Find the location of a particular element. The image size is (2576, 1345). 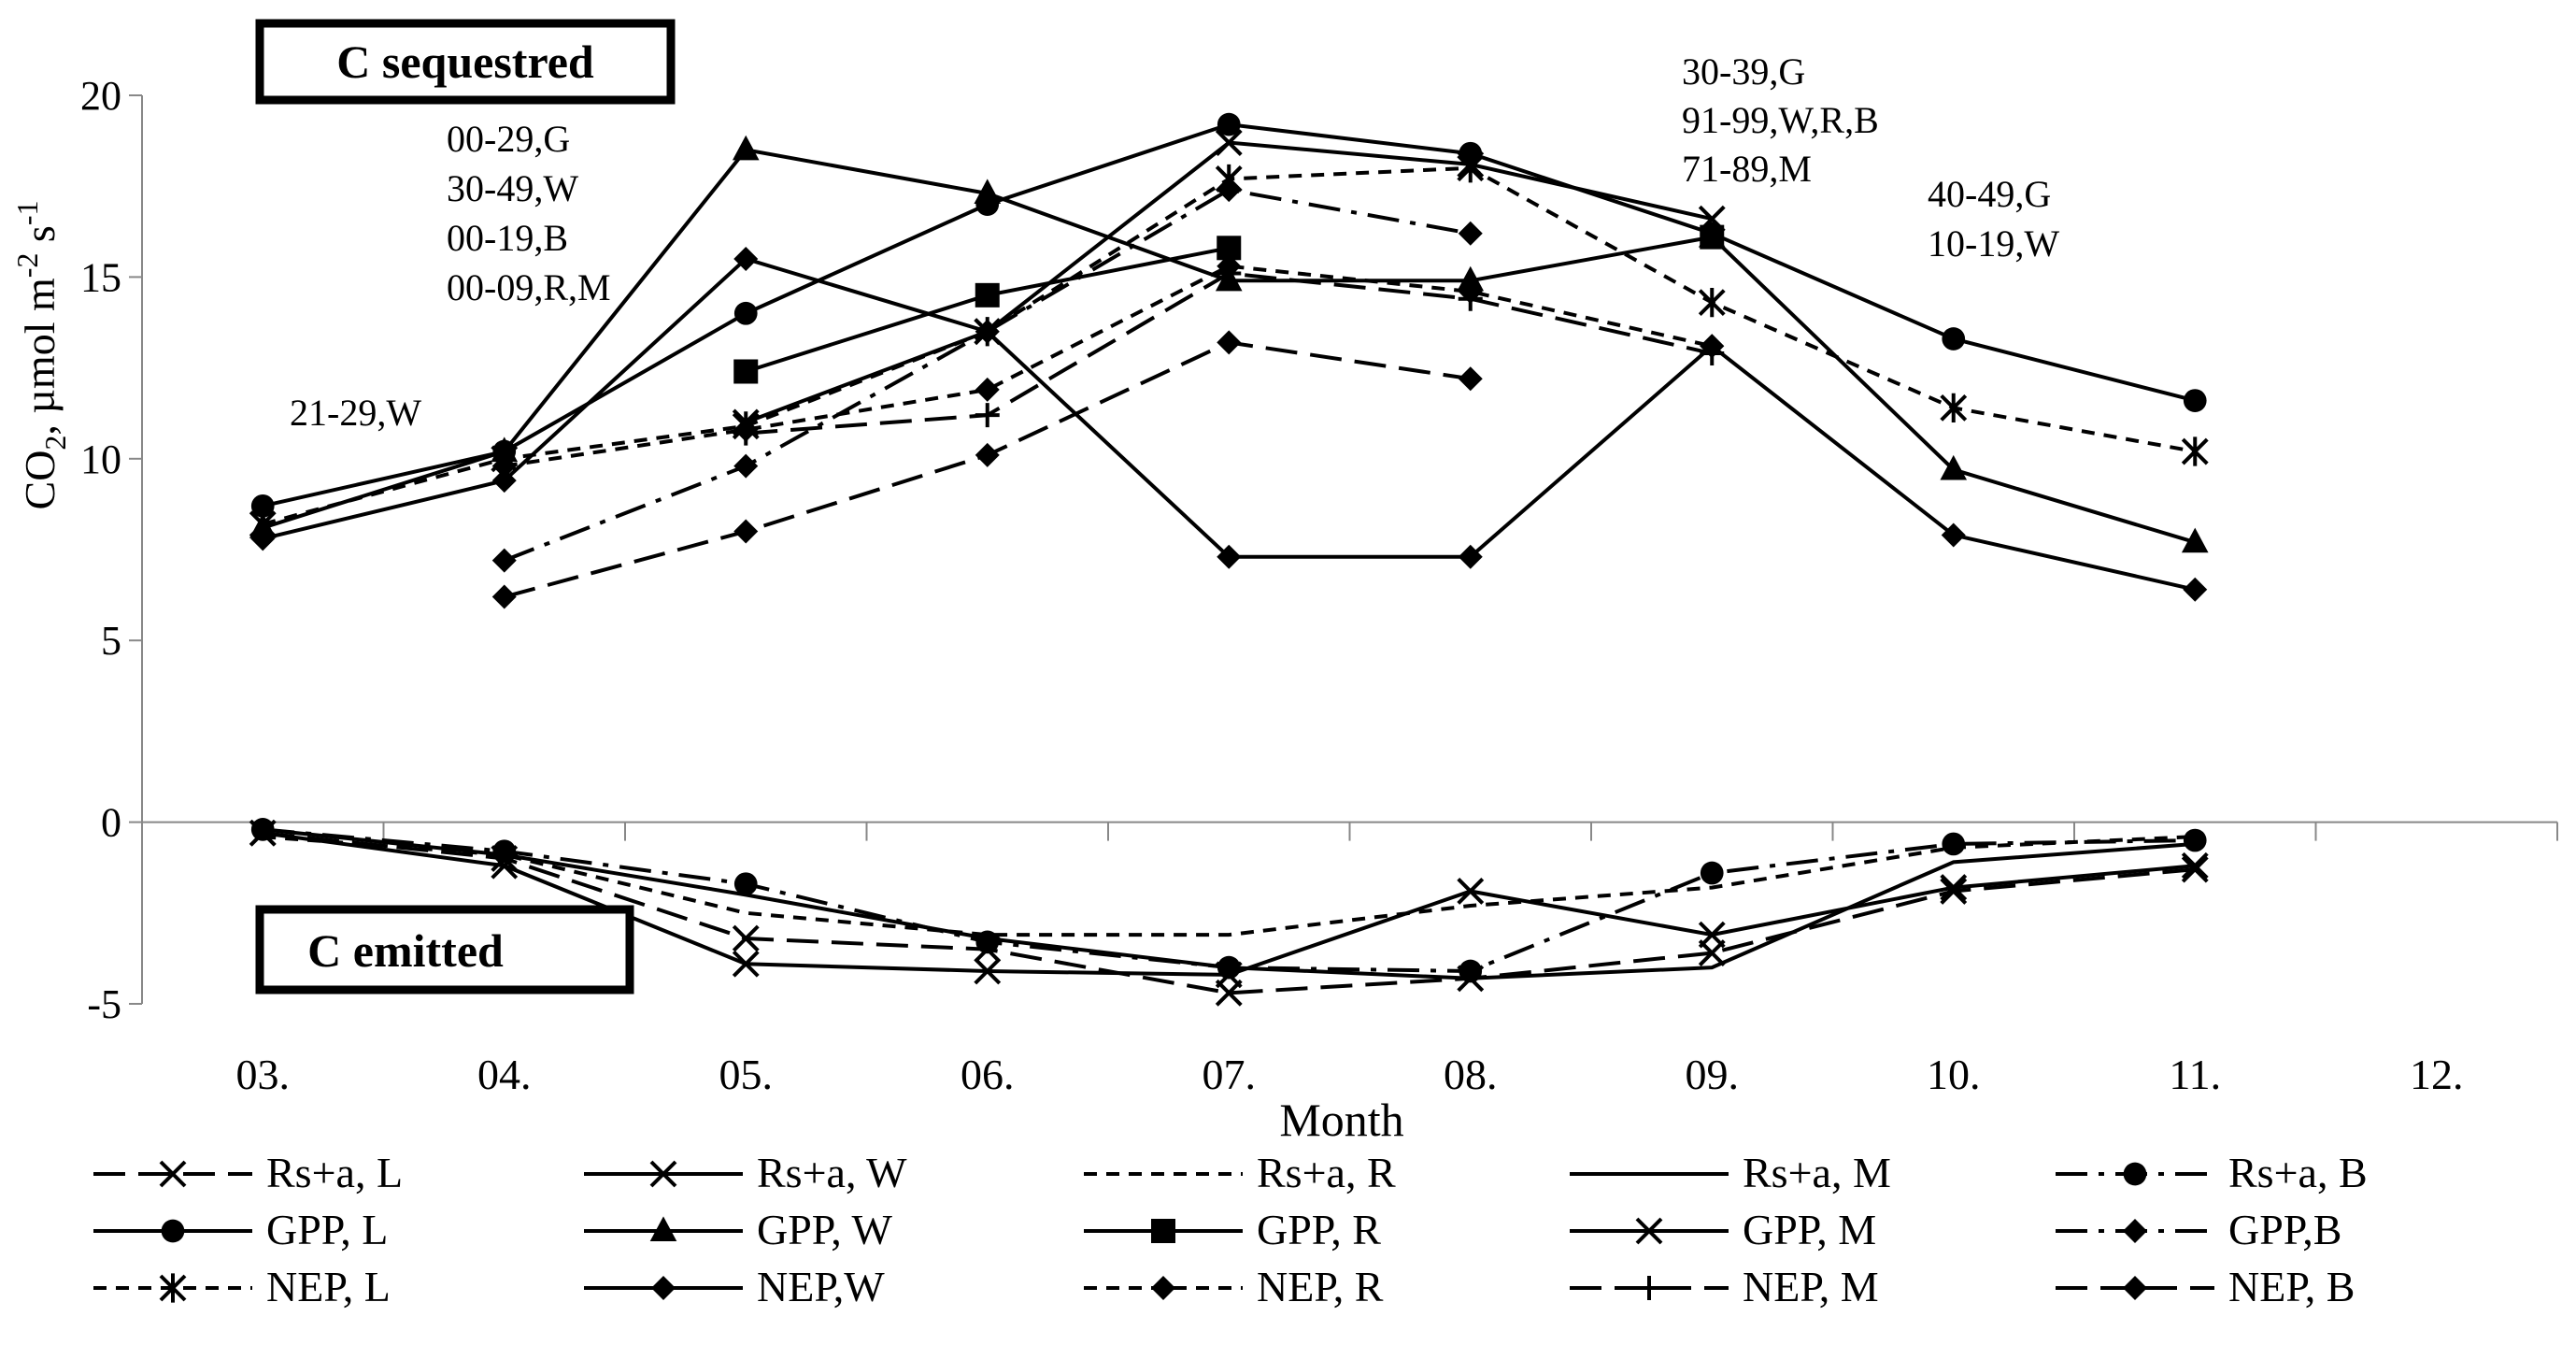

series-line-nep-r is located at coordinates (1108, 366).